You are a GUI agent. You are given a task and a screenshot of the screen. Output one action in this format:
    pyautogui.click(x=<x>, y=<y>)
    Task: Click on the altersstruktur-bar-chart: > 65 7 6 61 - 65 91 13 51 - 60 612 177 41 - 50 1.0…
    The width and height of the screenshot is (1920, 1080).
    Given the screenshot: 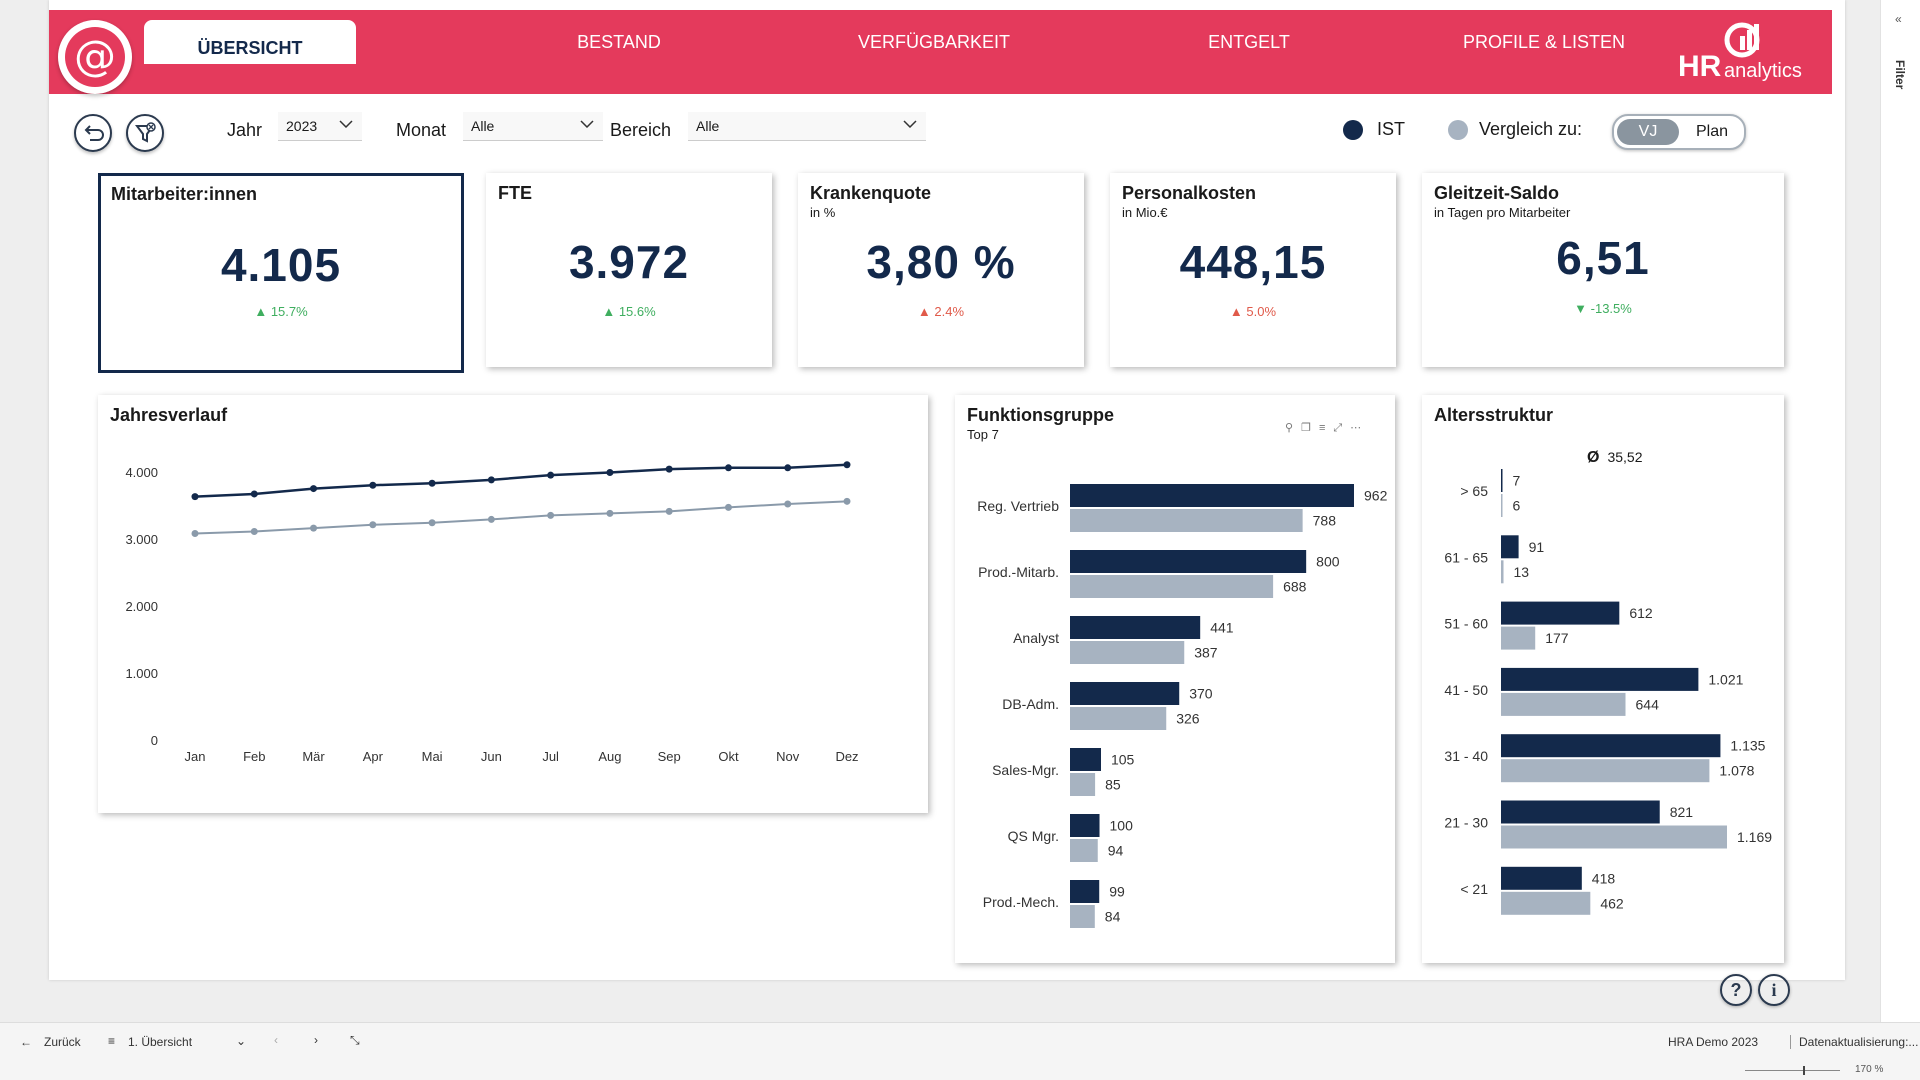 What is the action you would take?
    pyautogui.click(x=1603, y=679)
    